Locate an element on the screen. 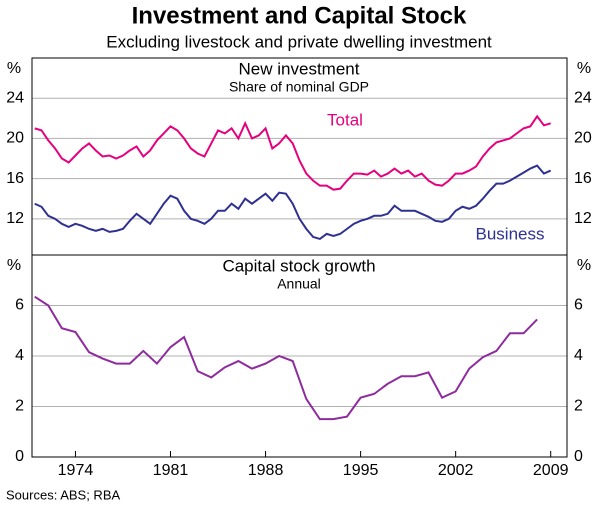 This screenshot has height=515, width=598. source: Sources: ABS; RBA is located at coordinates (63, 494).